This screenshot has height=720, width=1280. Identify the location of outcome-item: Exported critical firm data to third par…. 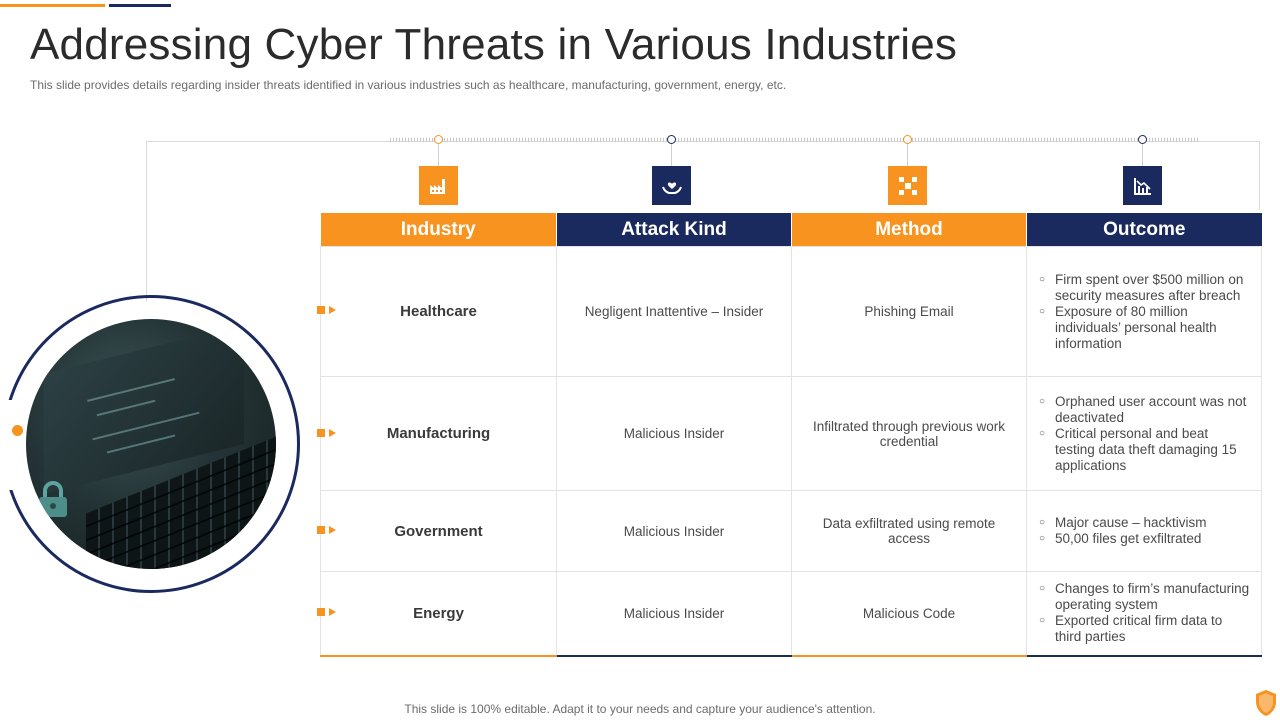
(1145, 629).